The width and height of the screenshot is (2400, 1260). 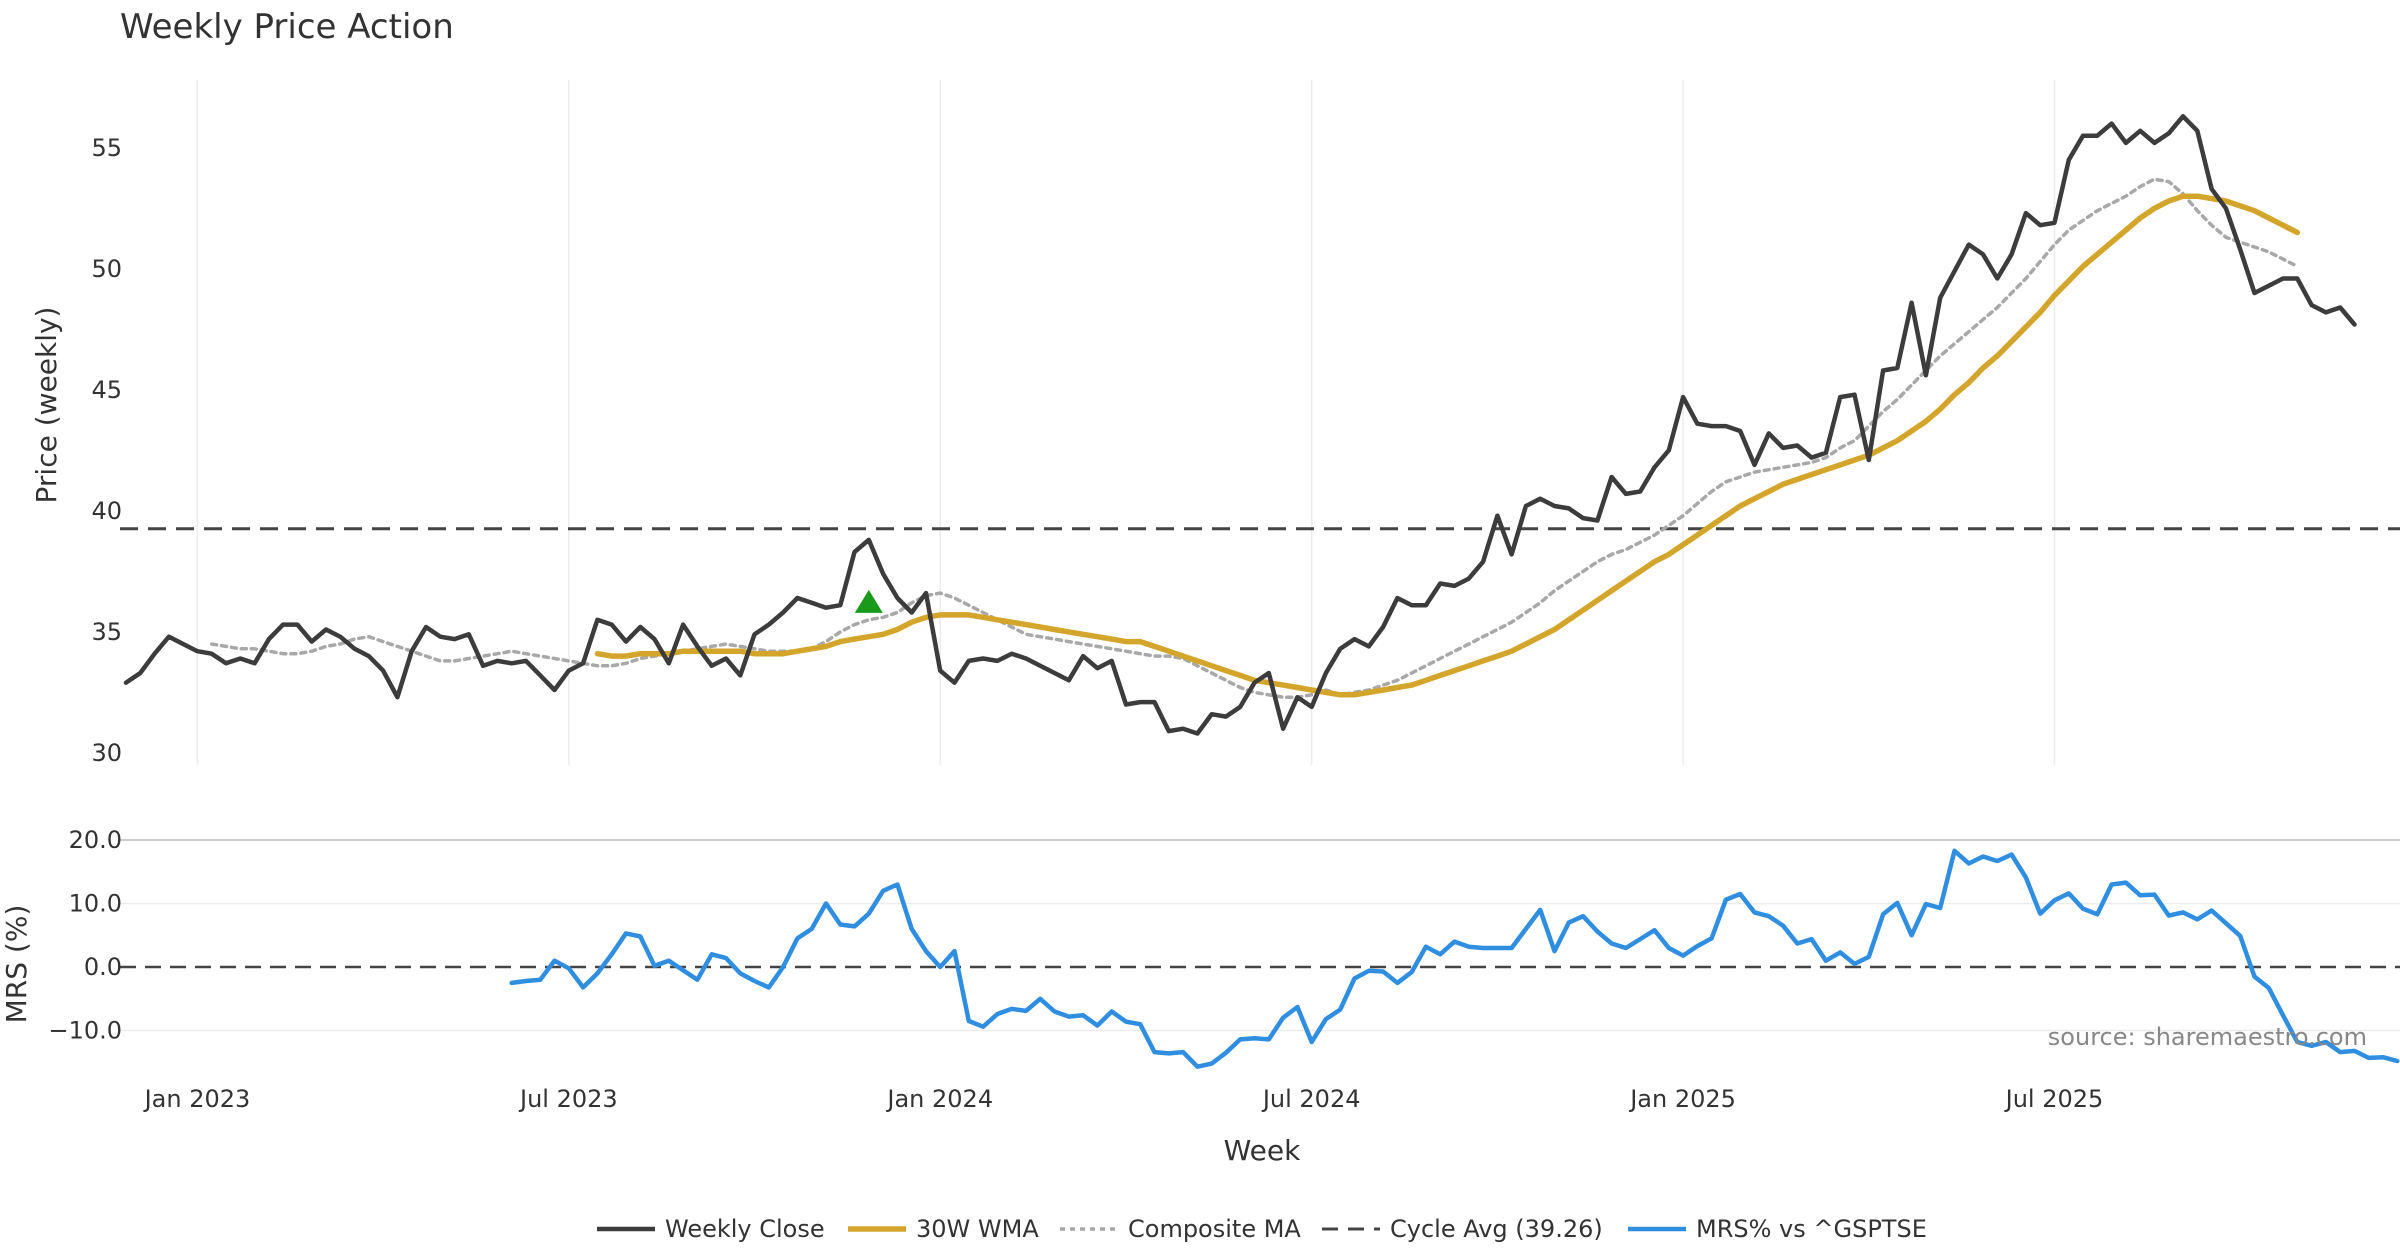 What do you see at coordinates (745, 1229) in the screenshot?
I see `legend-label: Weekly Close` at bounding box center [745, 1229].